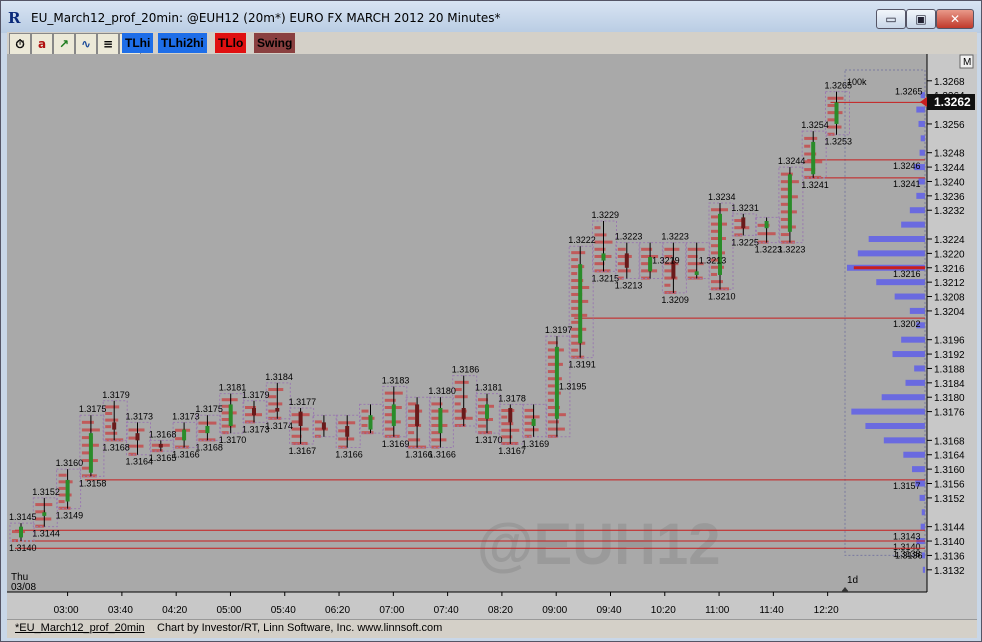 The width and height of the screenshot is (982, 642). Describe the element at coordinates (86, 44) in the screenshot. I see `chart-icon: ∿` at that location.